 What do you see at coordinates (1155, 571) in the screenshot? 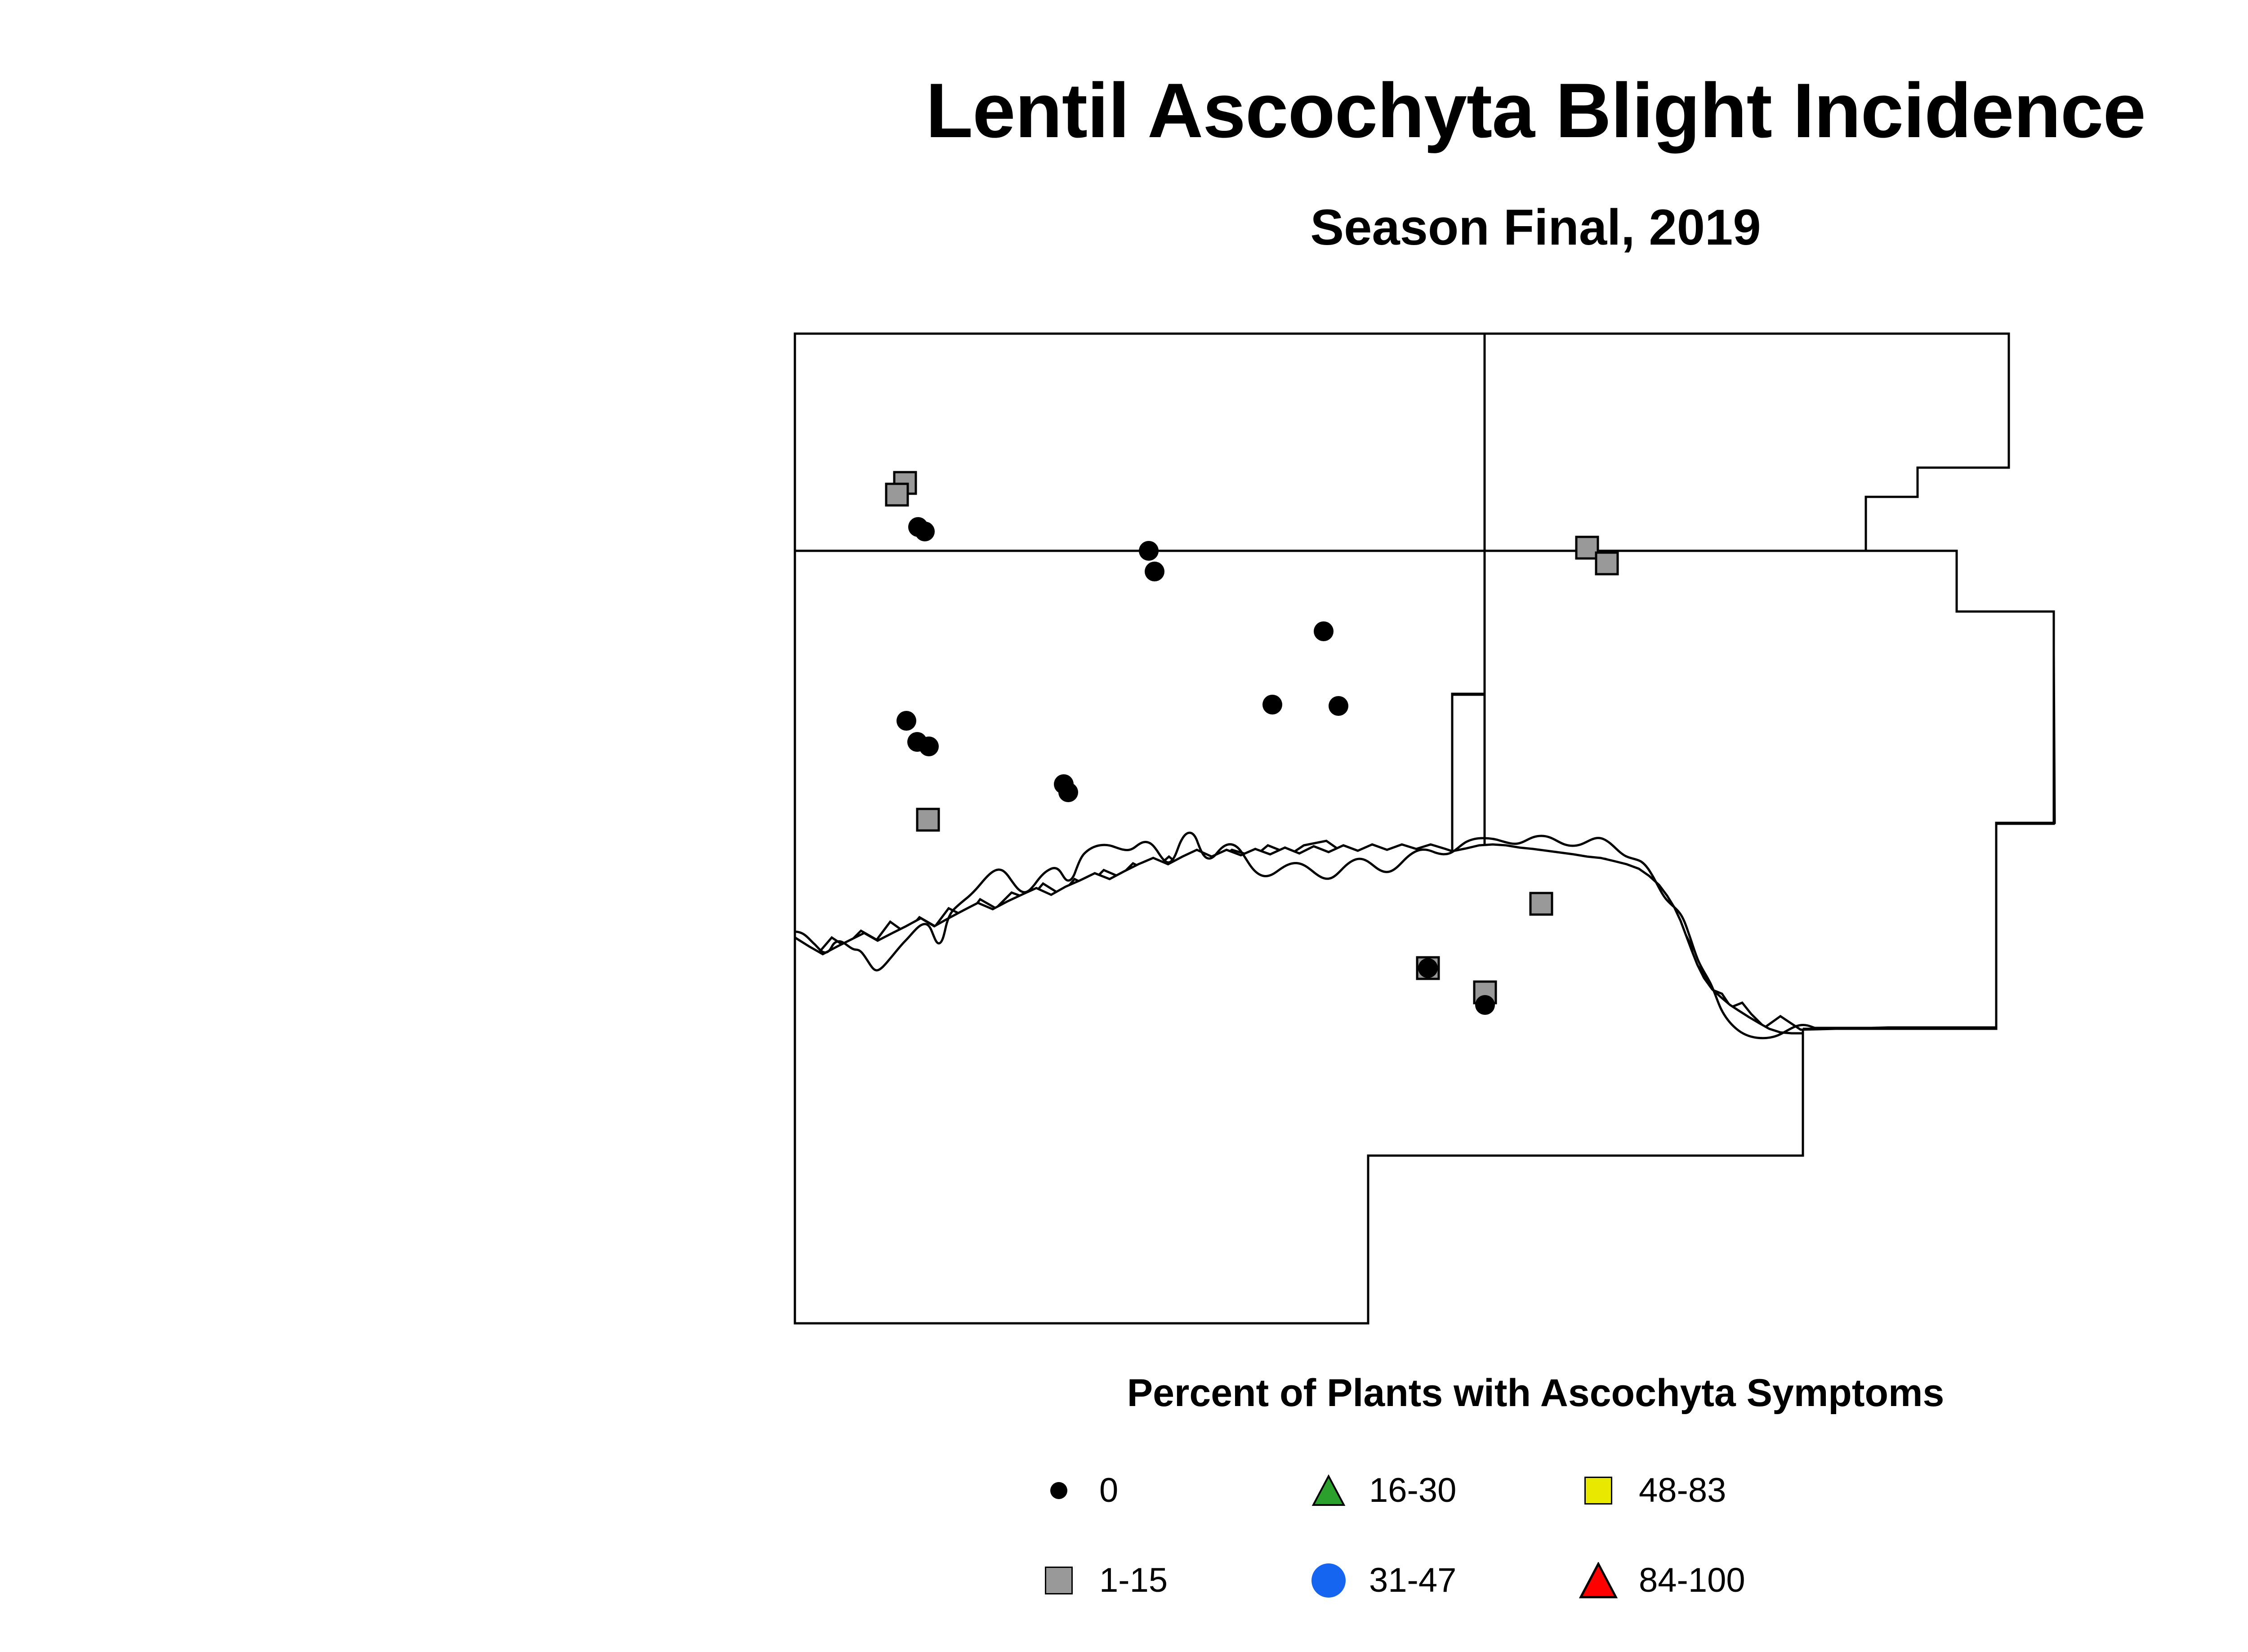
I see `site-n-circle-b` at bounding box center [1155, 571].